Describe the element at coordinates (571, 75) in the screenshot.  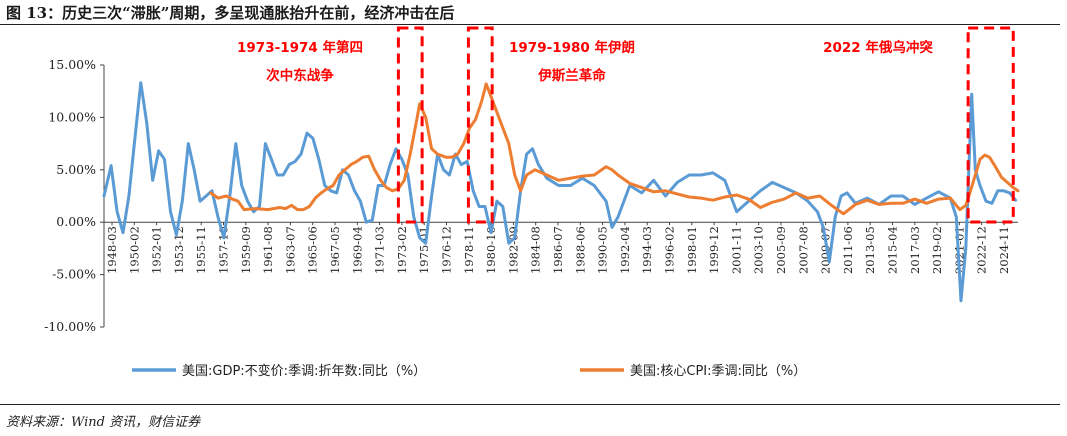
I see `event-annotation-text: 伊斯兰革命` at that location.